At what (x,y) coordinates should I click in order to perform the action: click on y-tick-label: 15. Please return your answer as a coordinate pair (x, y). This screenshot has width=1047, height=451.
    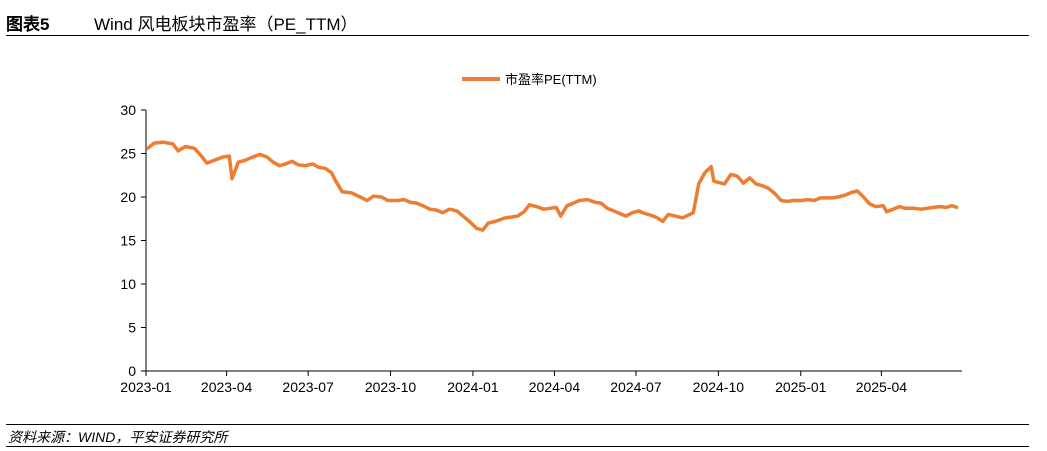
    Looking at the image, I should click on (128, 241).